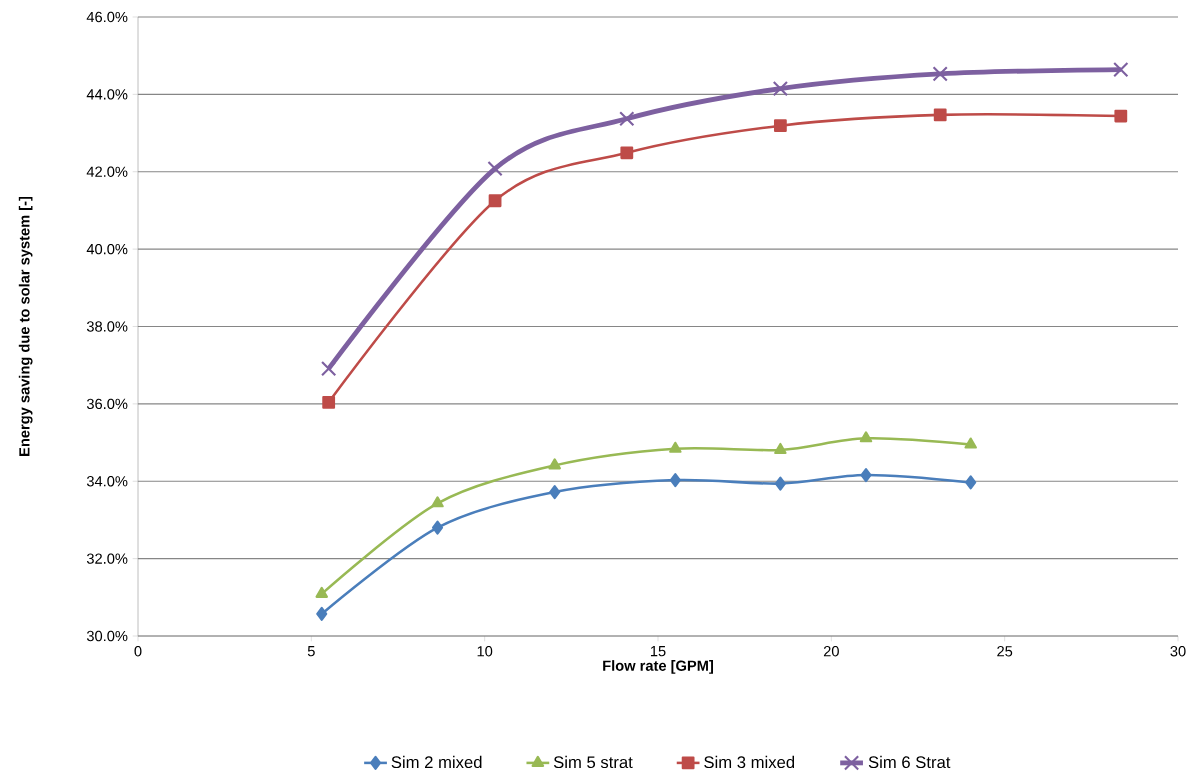 The height and width of the screenshot is (778, 1198). I want to click on y-tick-label: 36.0%, so click(107, 404).